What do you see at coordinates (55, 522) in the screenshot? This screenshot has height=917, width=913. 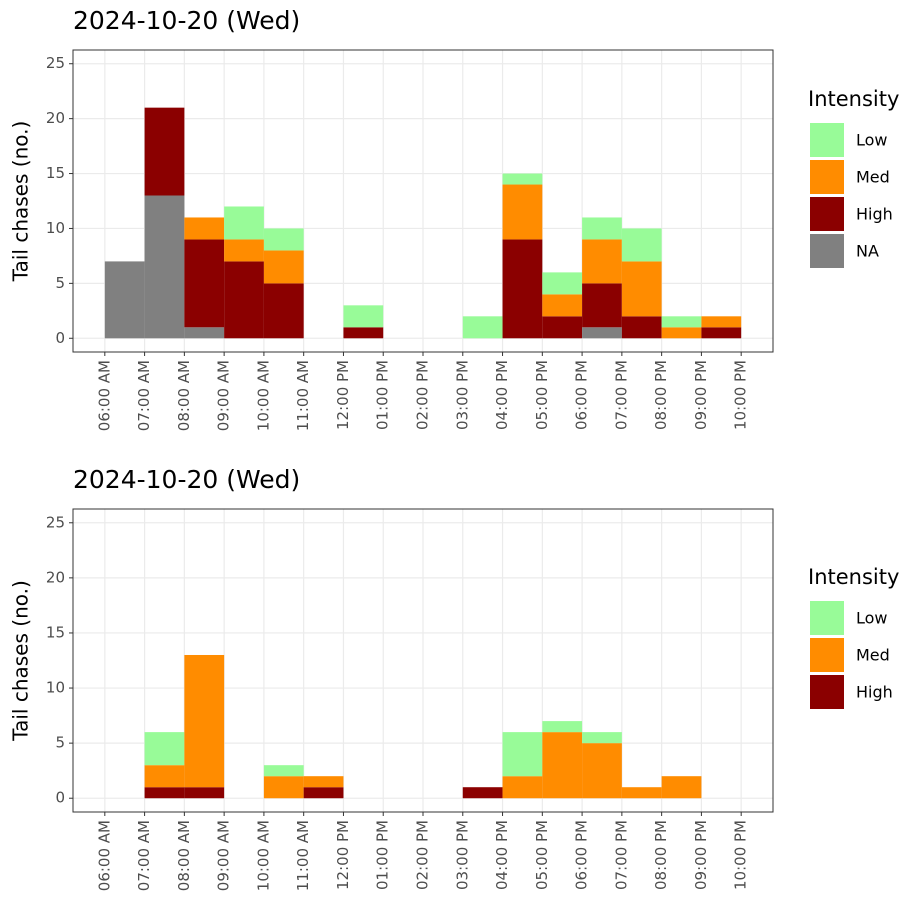 I see `y-tick-label: 25` at bounding box center [55, 522].